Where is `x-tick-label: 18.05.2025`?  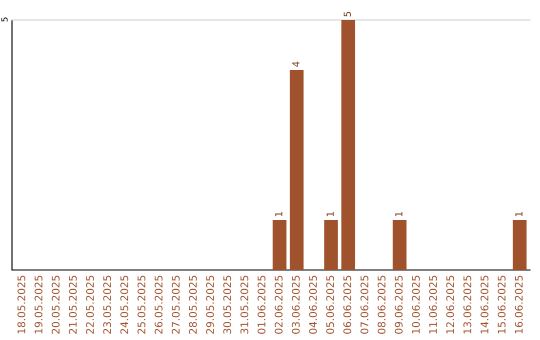 x-tick-label: 18.05.2025 is located at coordinates (21, 305).